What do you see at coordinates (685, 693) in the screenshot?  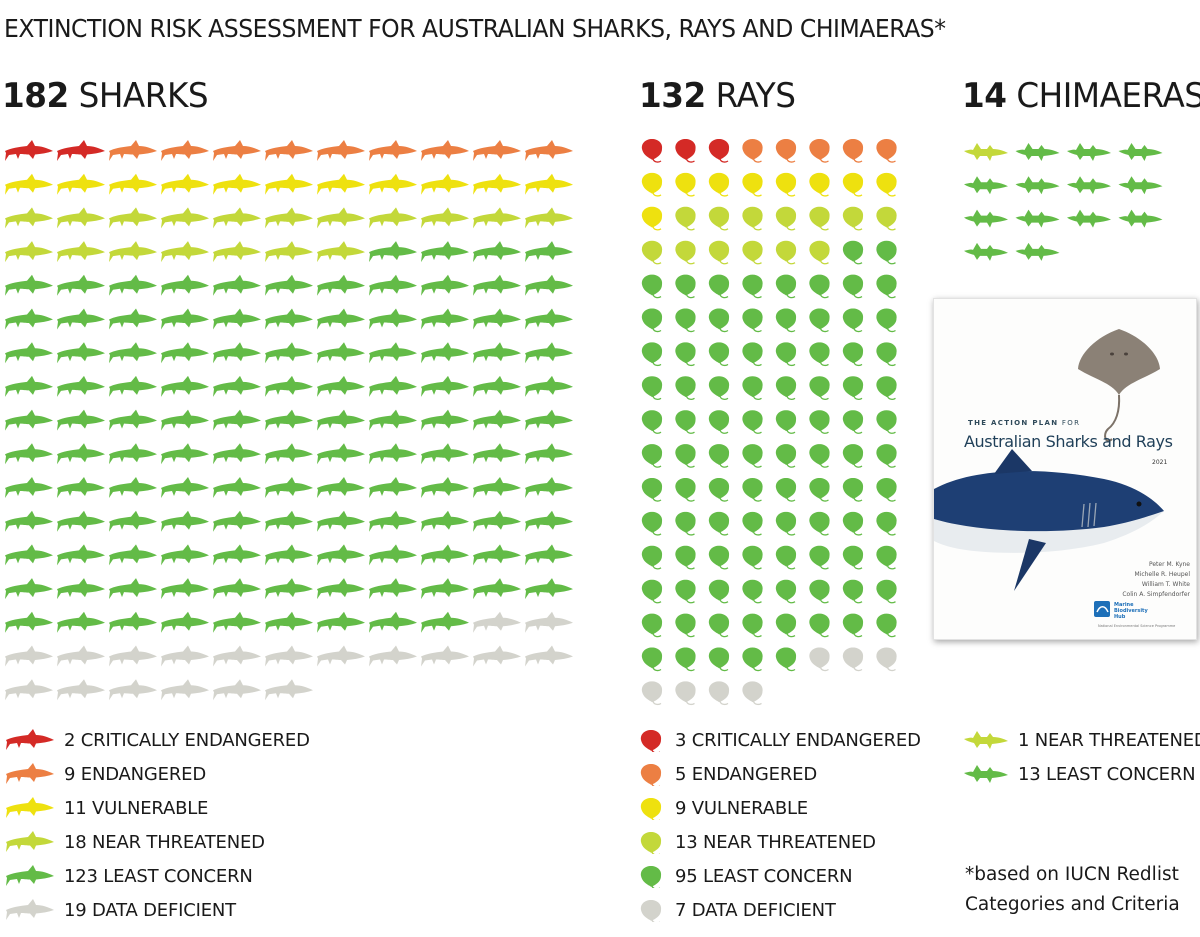 I see `ray-icon-data-deficient` at bounding box center [685, 693].